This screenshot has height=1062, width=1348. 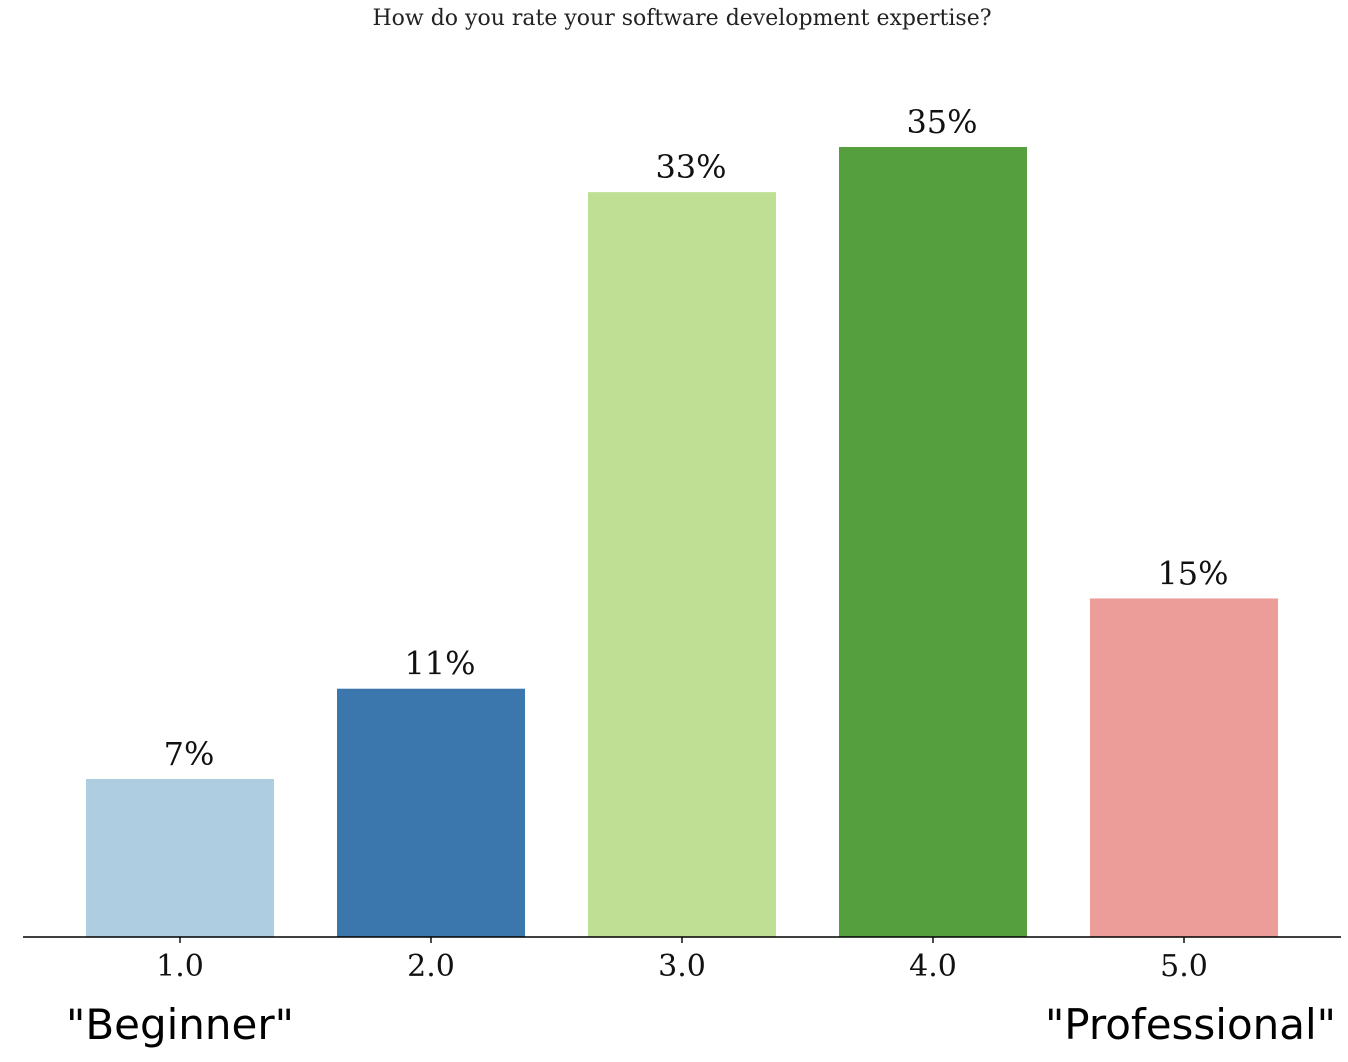 I want to click on x-tick-label-4.0: 4.0, so click(x=933, y=966).